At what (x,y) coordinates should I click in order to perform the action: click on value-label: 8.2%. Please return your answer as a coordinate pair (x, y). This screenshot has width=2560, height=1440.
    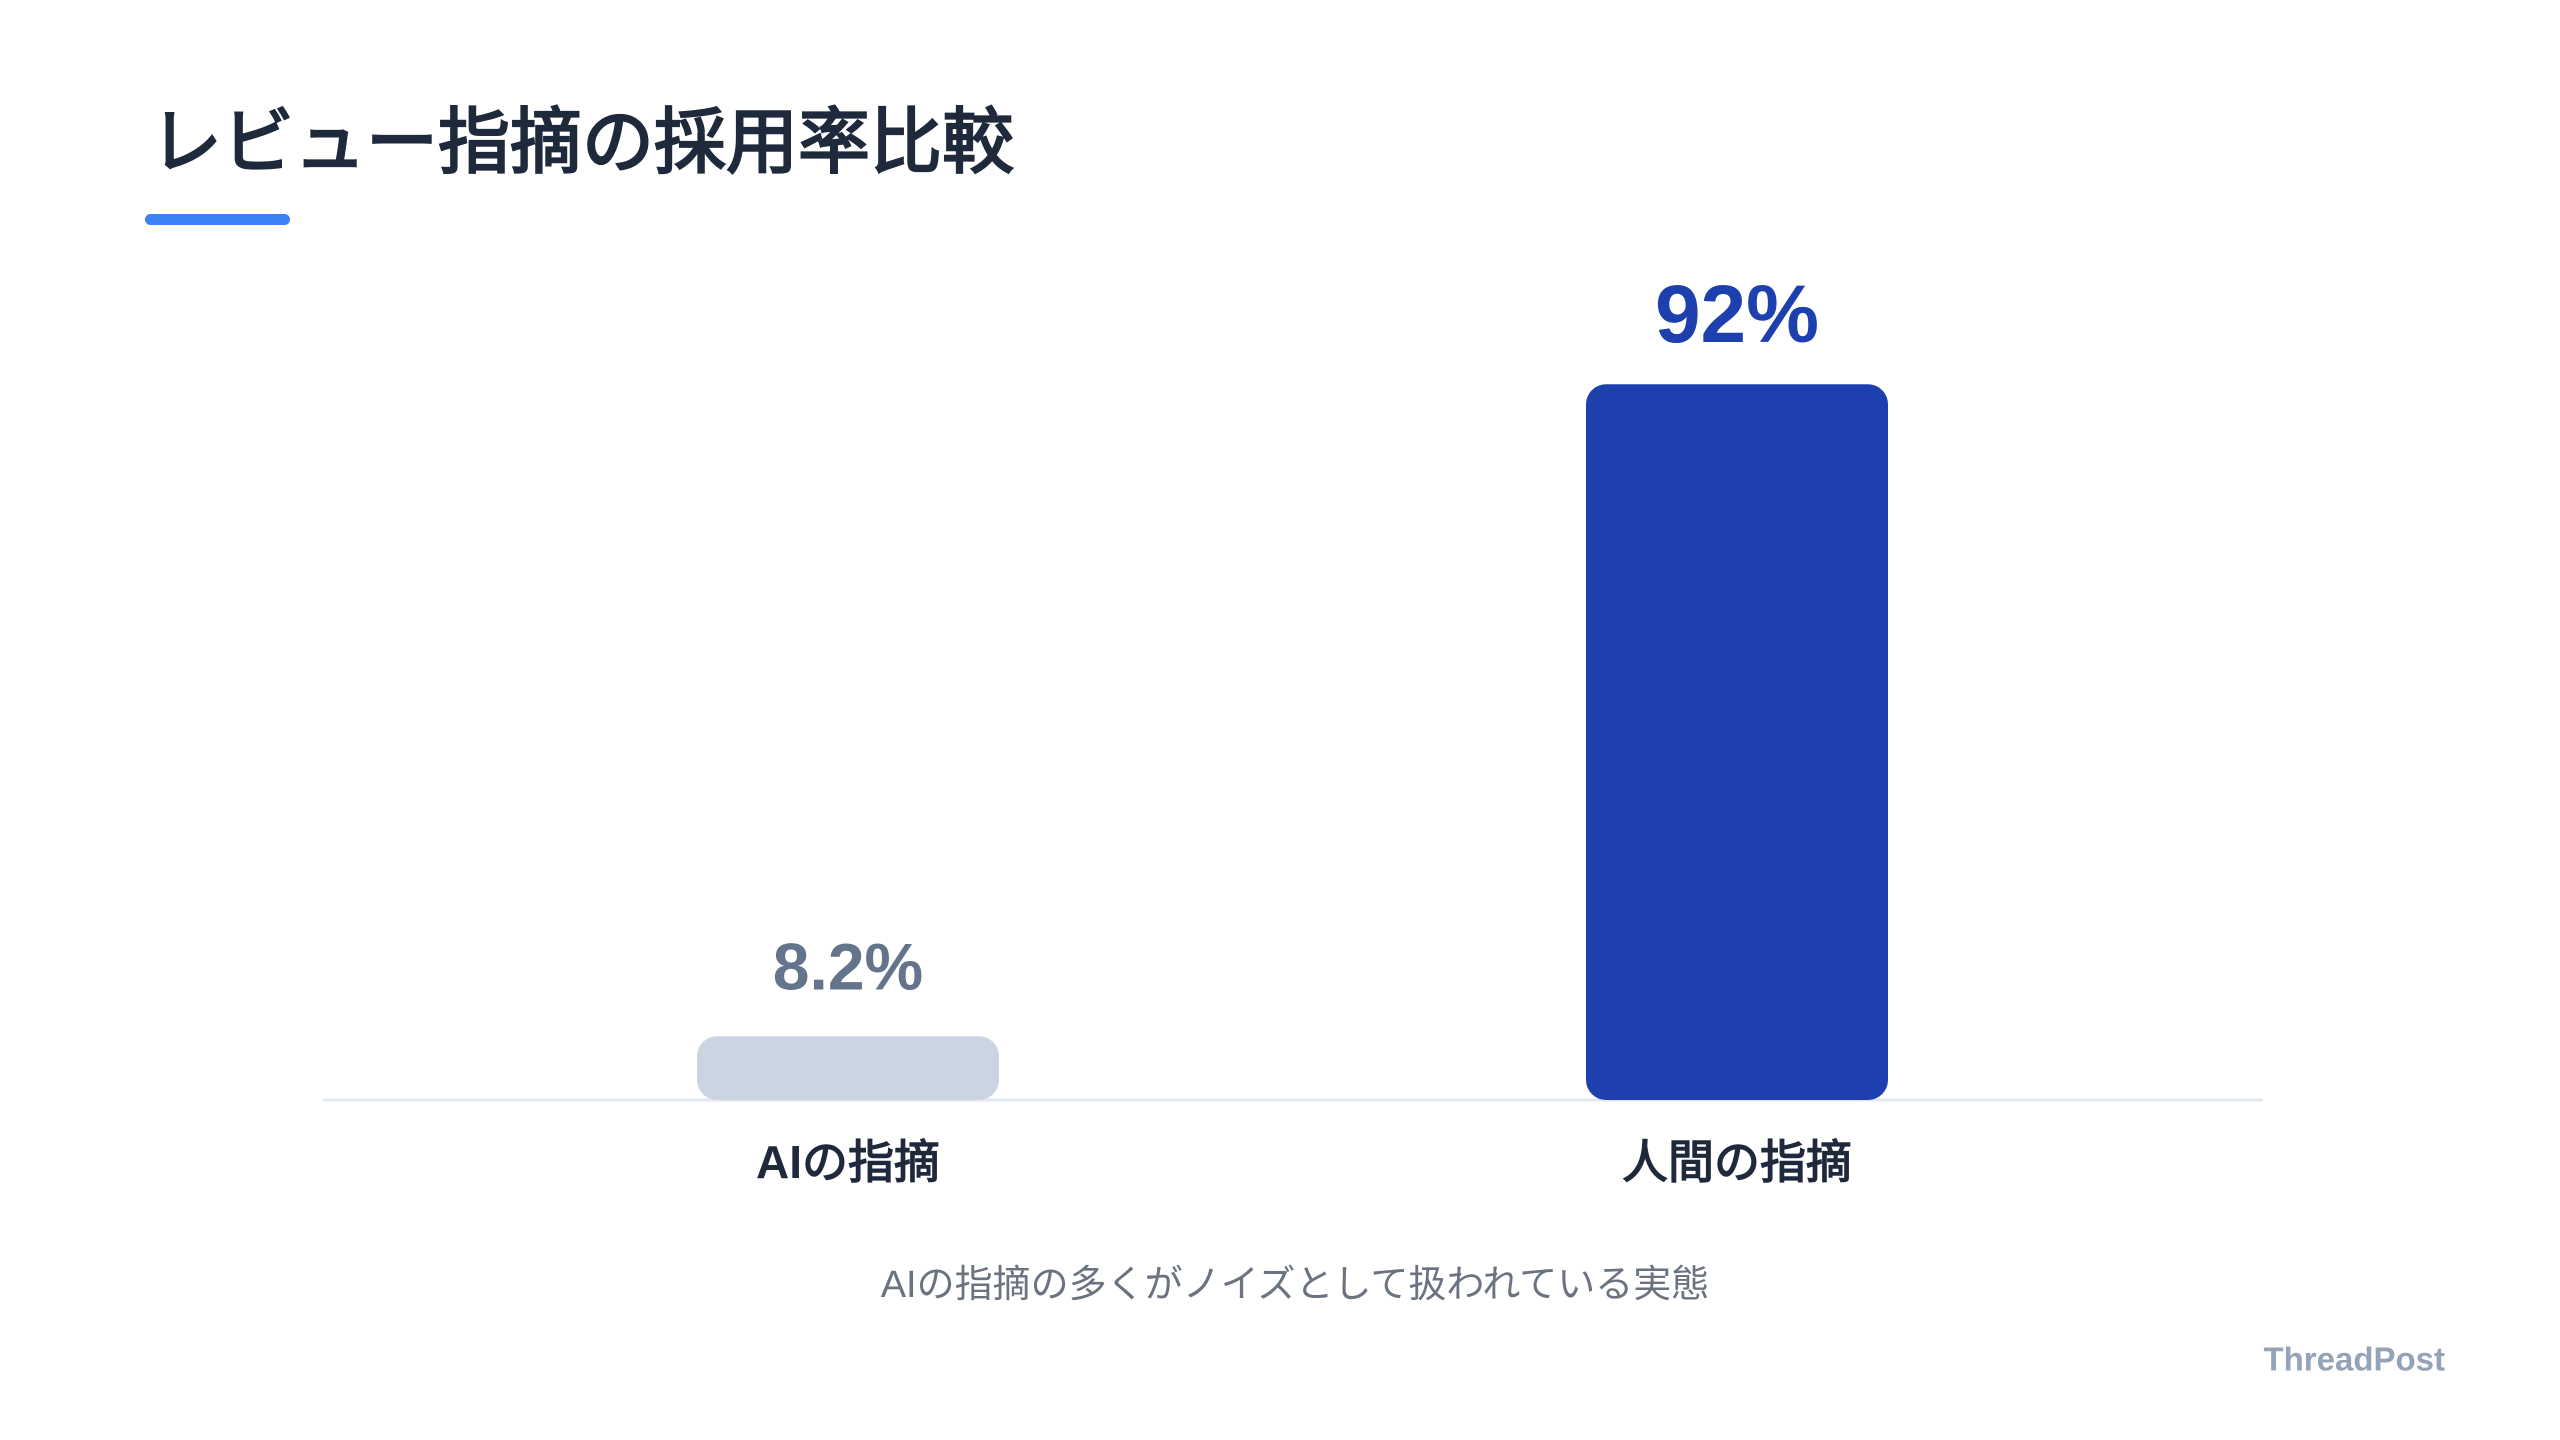
    Looking at the image, I should click on (848, 967).